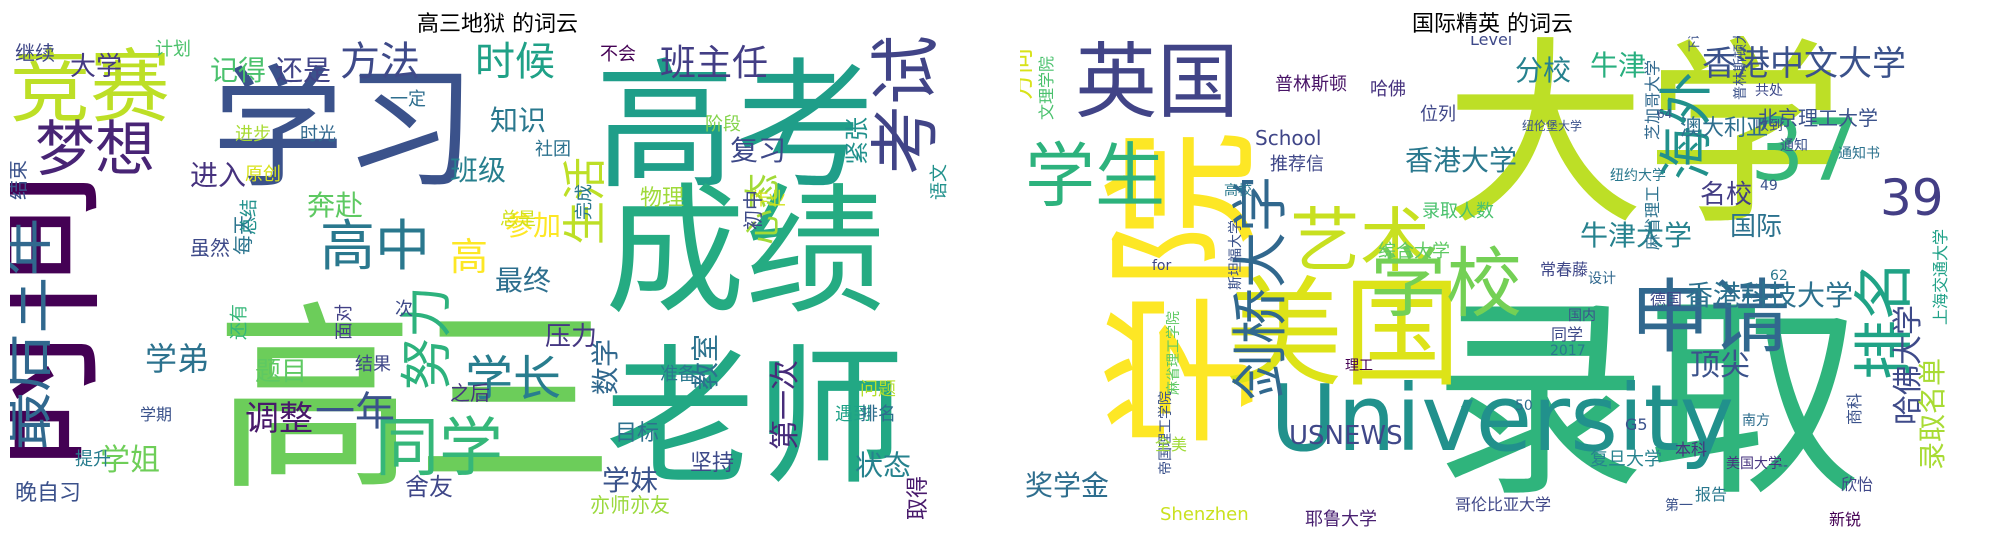 This screenshot has height=537, width=1990. I want to click on wordcloud-right-word-43: Level, so click(1491, 42).